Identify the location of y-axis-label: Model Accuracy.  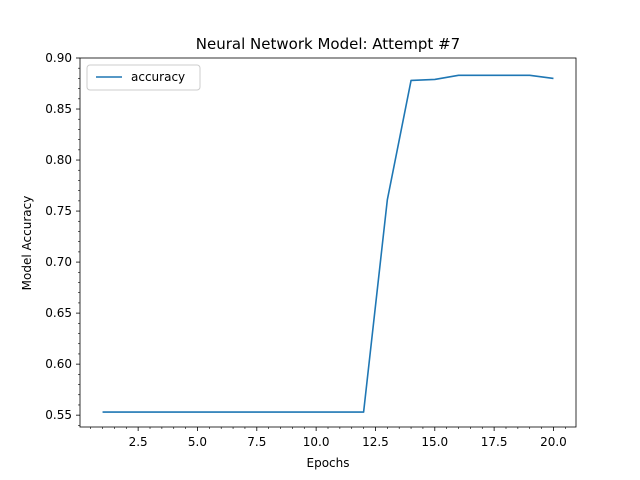
(27, 243).